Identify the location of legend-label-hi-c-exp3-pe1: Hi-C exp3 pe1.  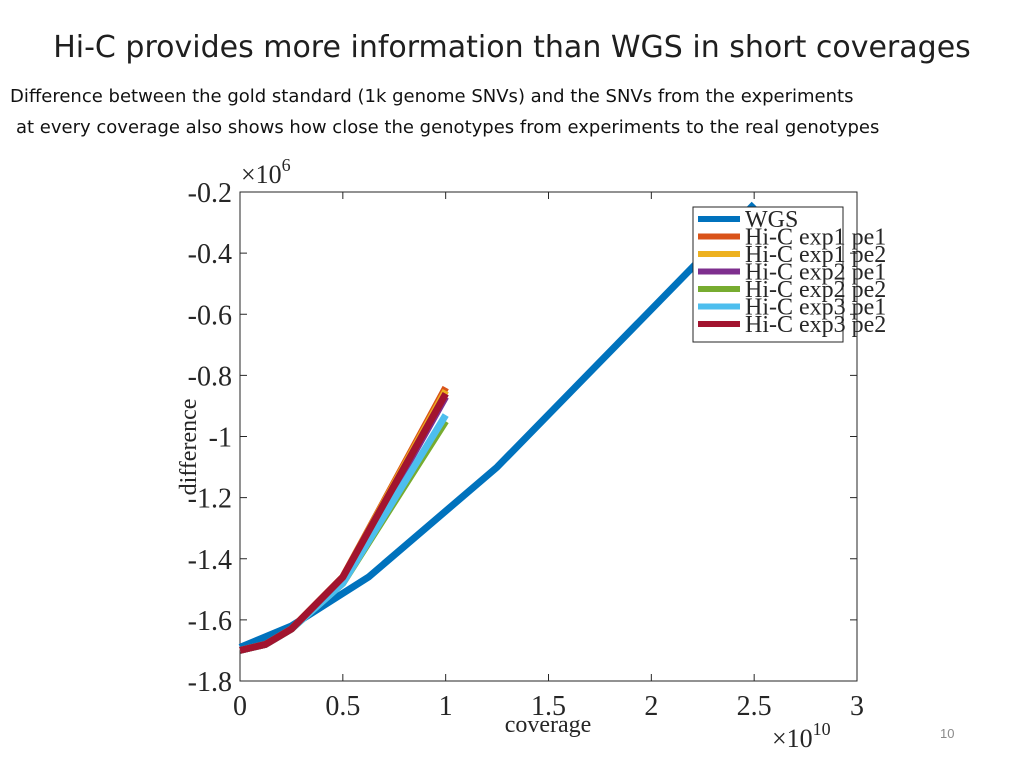
(815, 308).